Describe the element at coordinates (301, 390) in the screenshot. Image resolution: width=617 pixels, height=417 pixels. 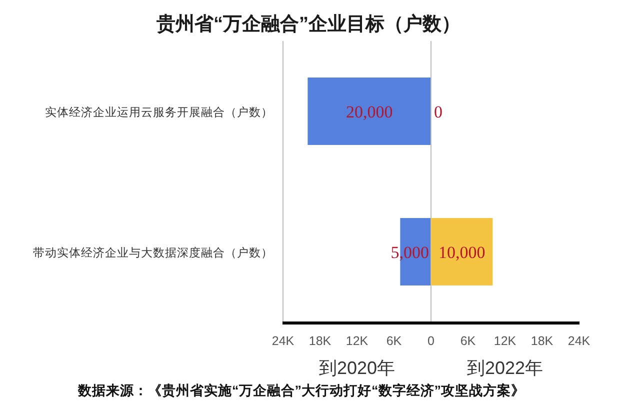
I see `source-note: 数据来源：《贵州省实施“万企融合”大行动打好“数字经济”攻坚战方案》` at that location.